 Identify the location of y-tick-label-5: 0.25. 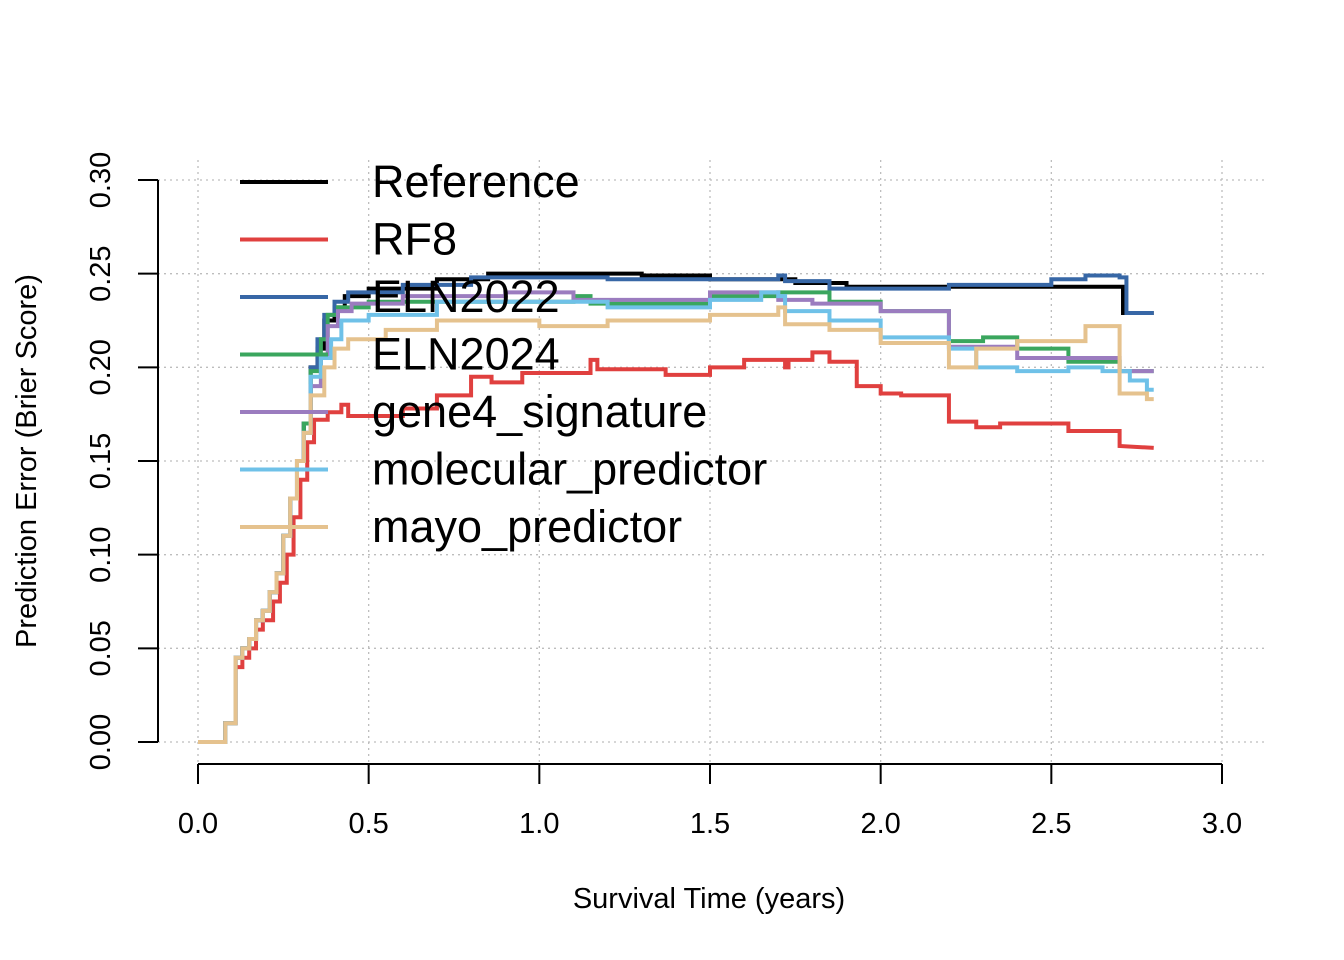
(101, 273).